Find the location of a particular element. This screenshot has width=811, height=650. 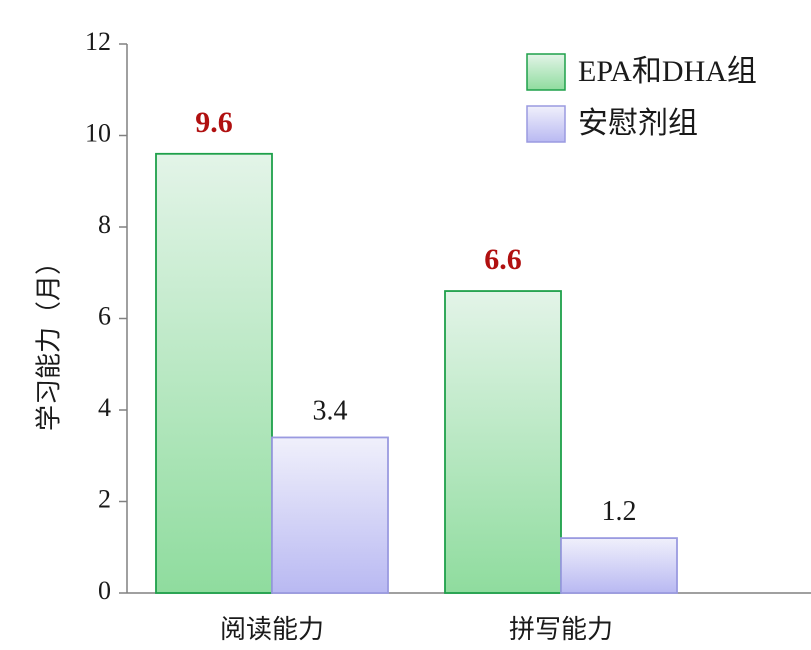

bar-value-label: 6.6 is located at coordinates (503, 259).